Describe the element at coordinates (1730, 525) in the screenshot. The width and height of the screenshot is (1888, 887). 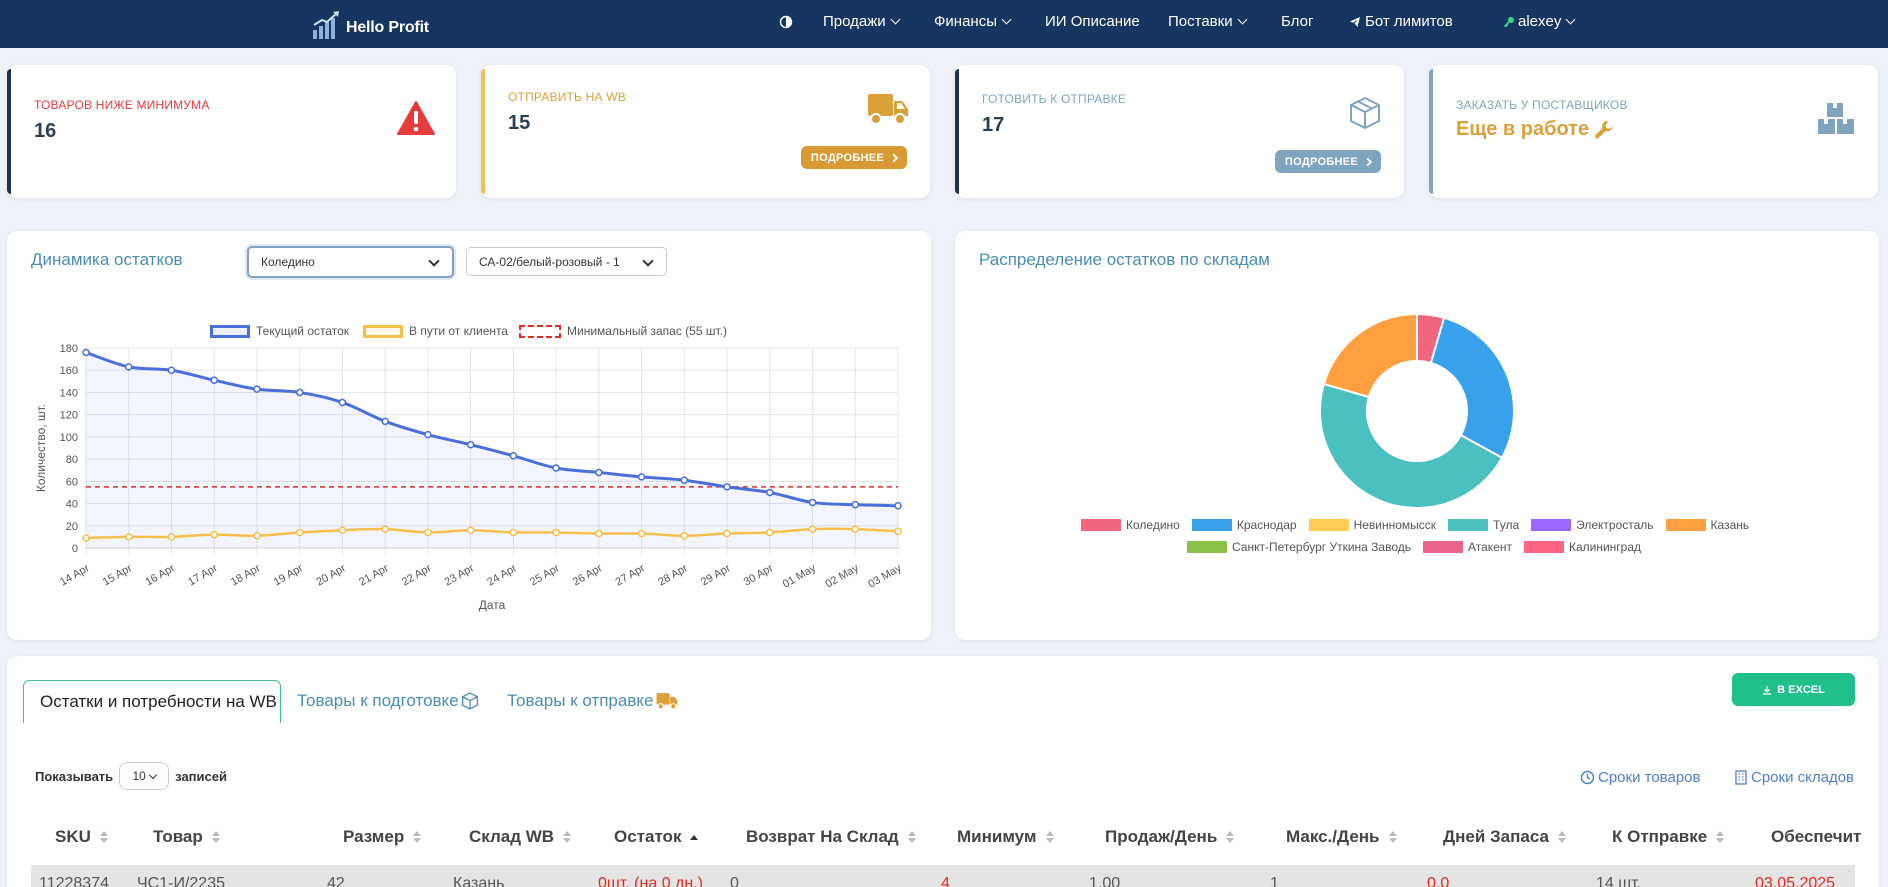
I see `legend-label: Казань` at that location.